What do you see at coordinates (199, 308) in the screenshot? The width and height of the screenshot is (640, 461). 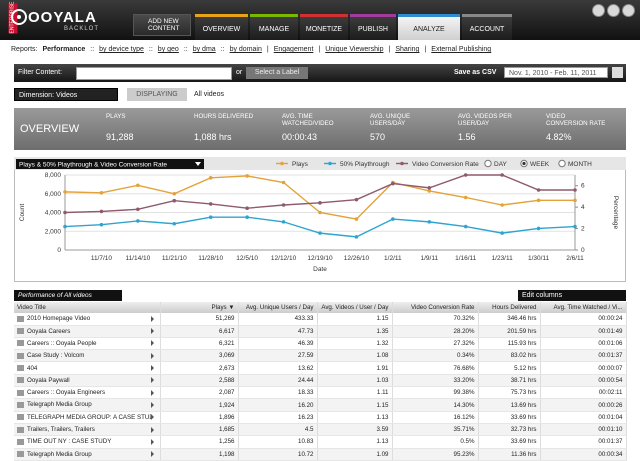 I see `column-header: Plays ▼` at bounding box center [199, 308].